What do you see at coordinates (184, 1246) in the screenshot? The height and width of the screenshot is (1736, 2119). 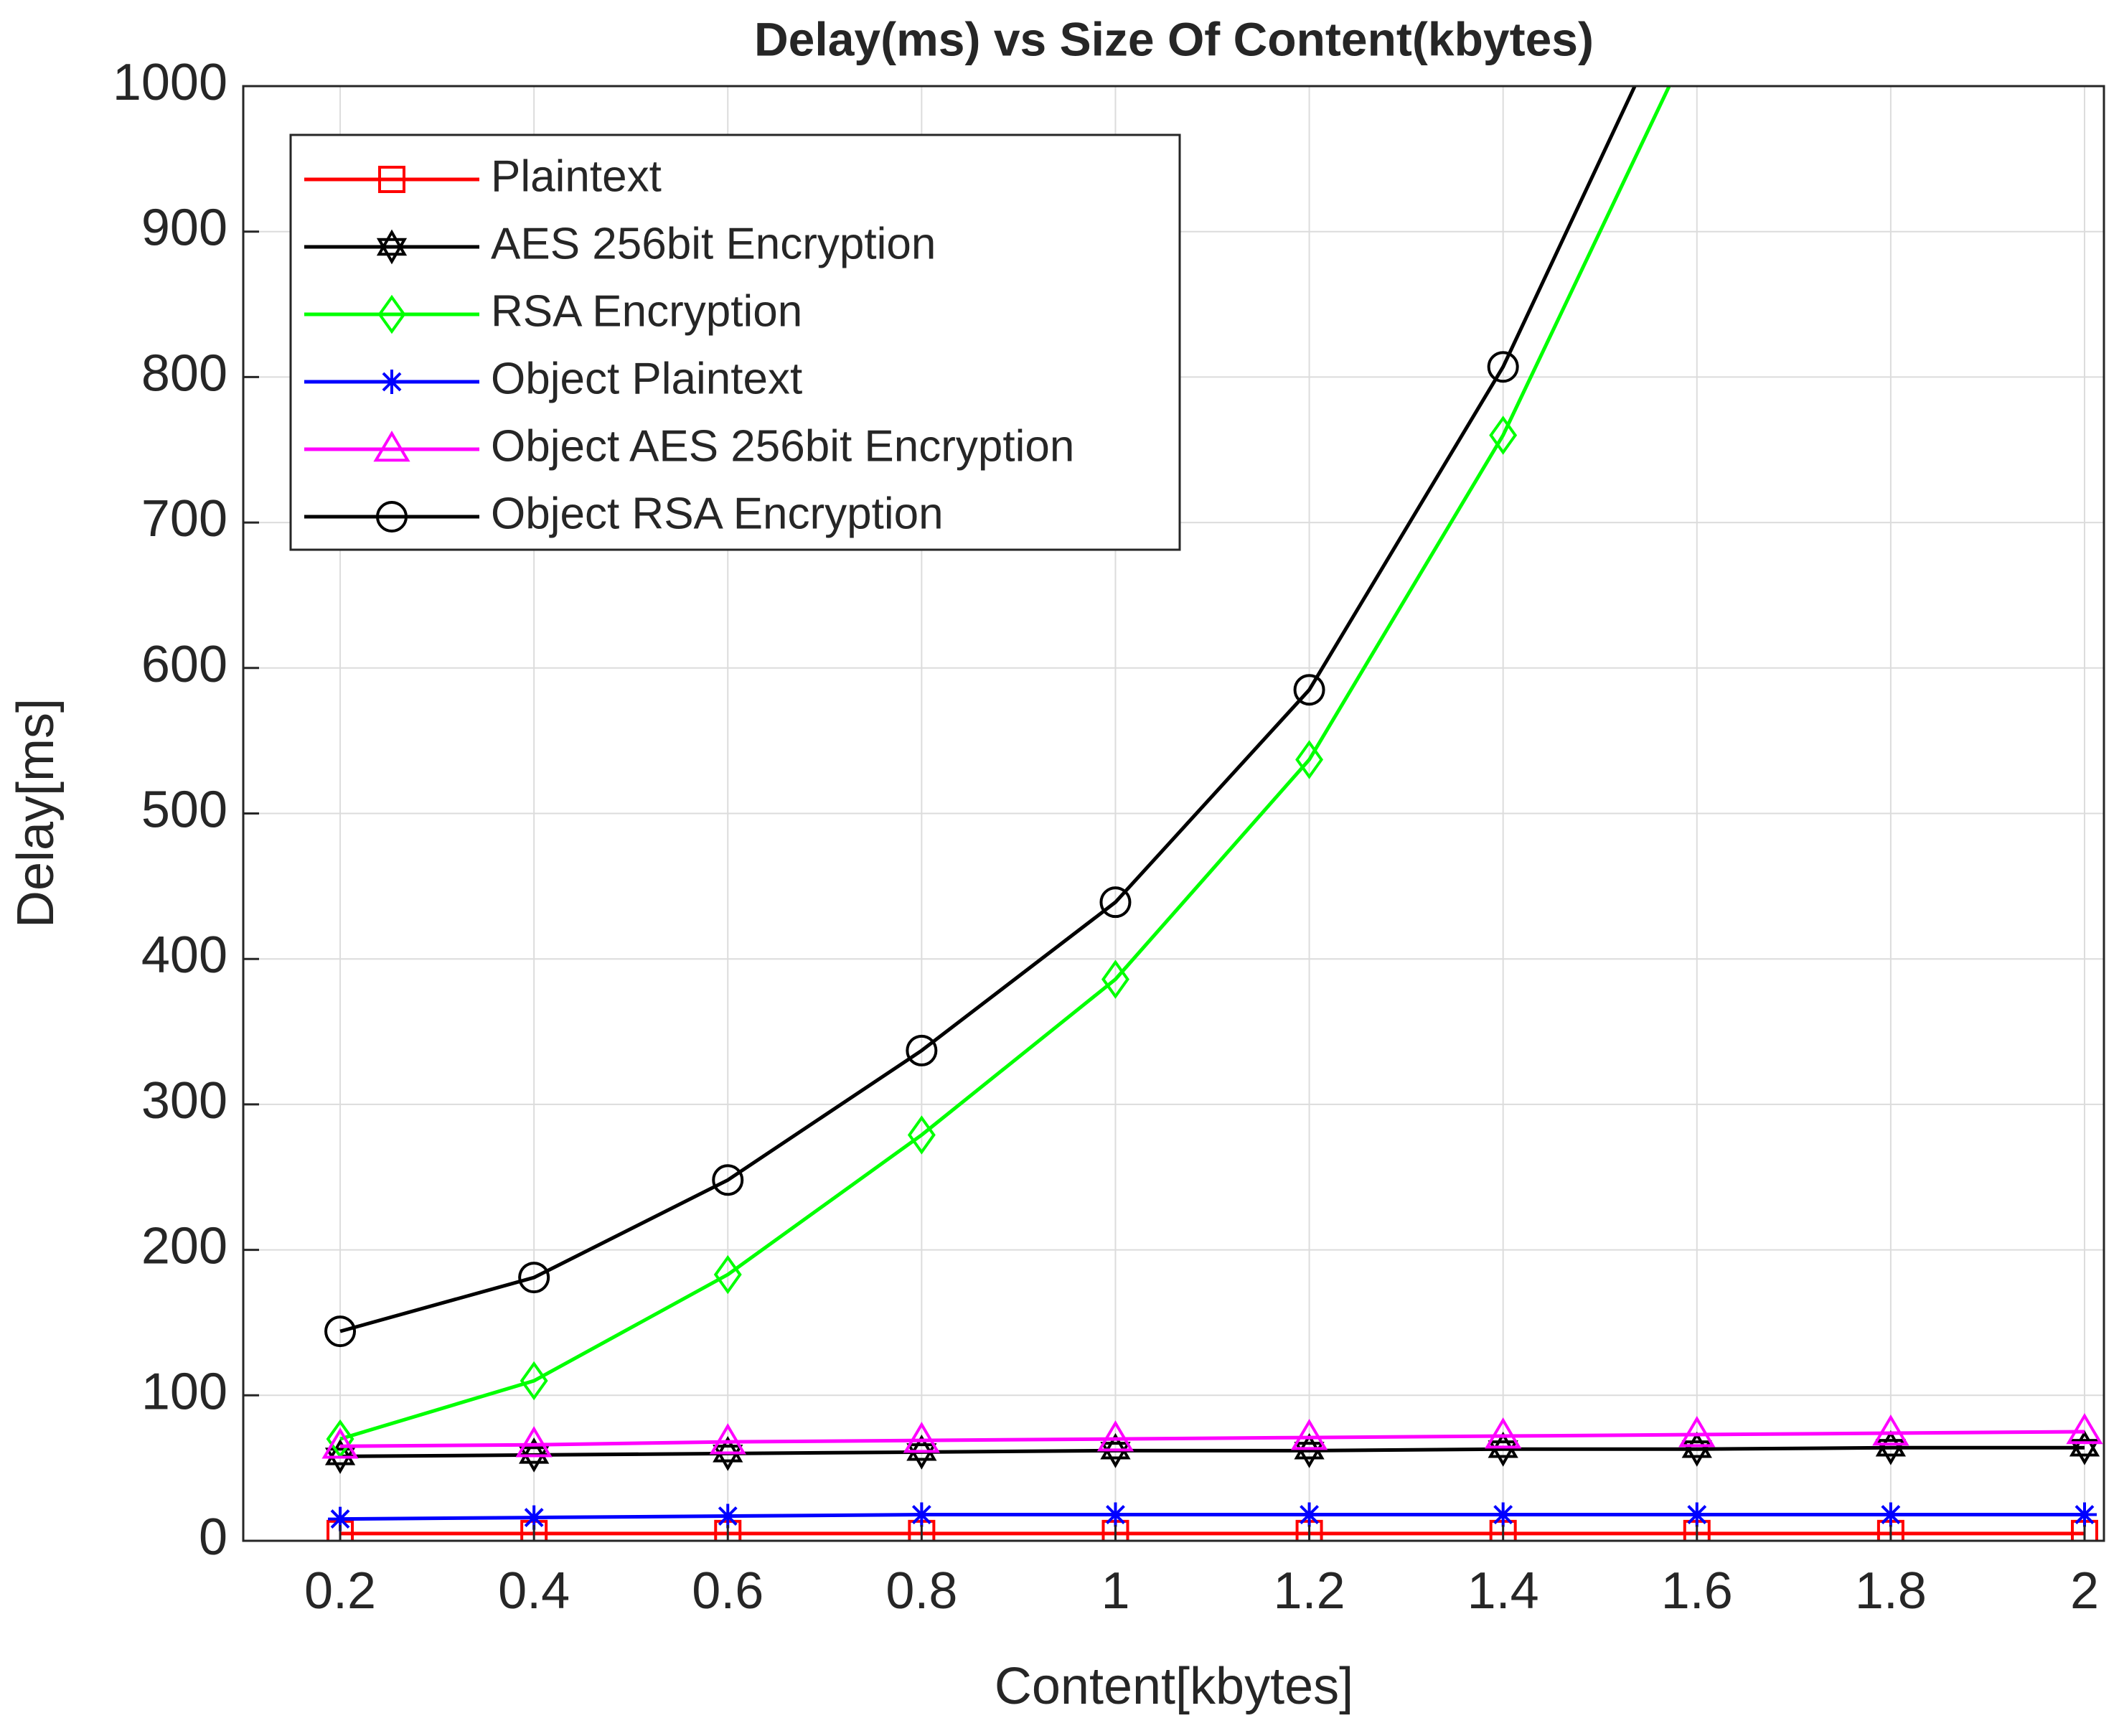 I see `y-tick-label: 200` at bounding box center [184, 1246].